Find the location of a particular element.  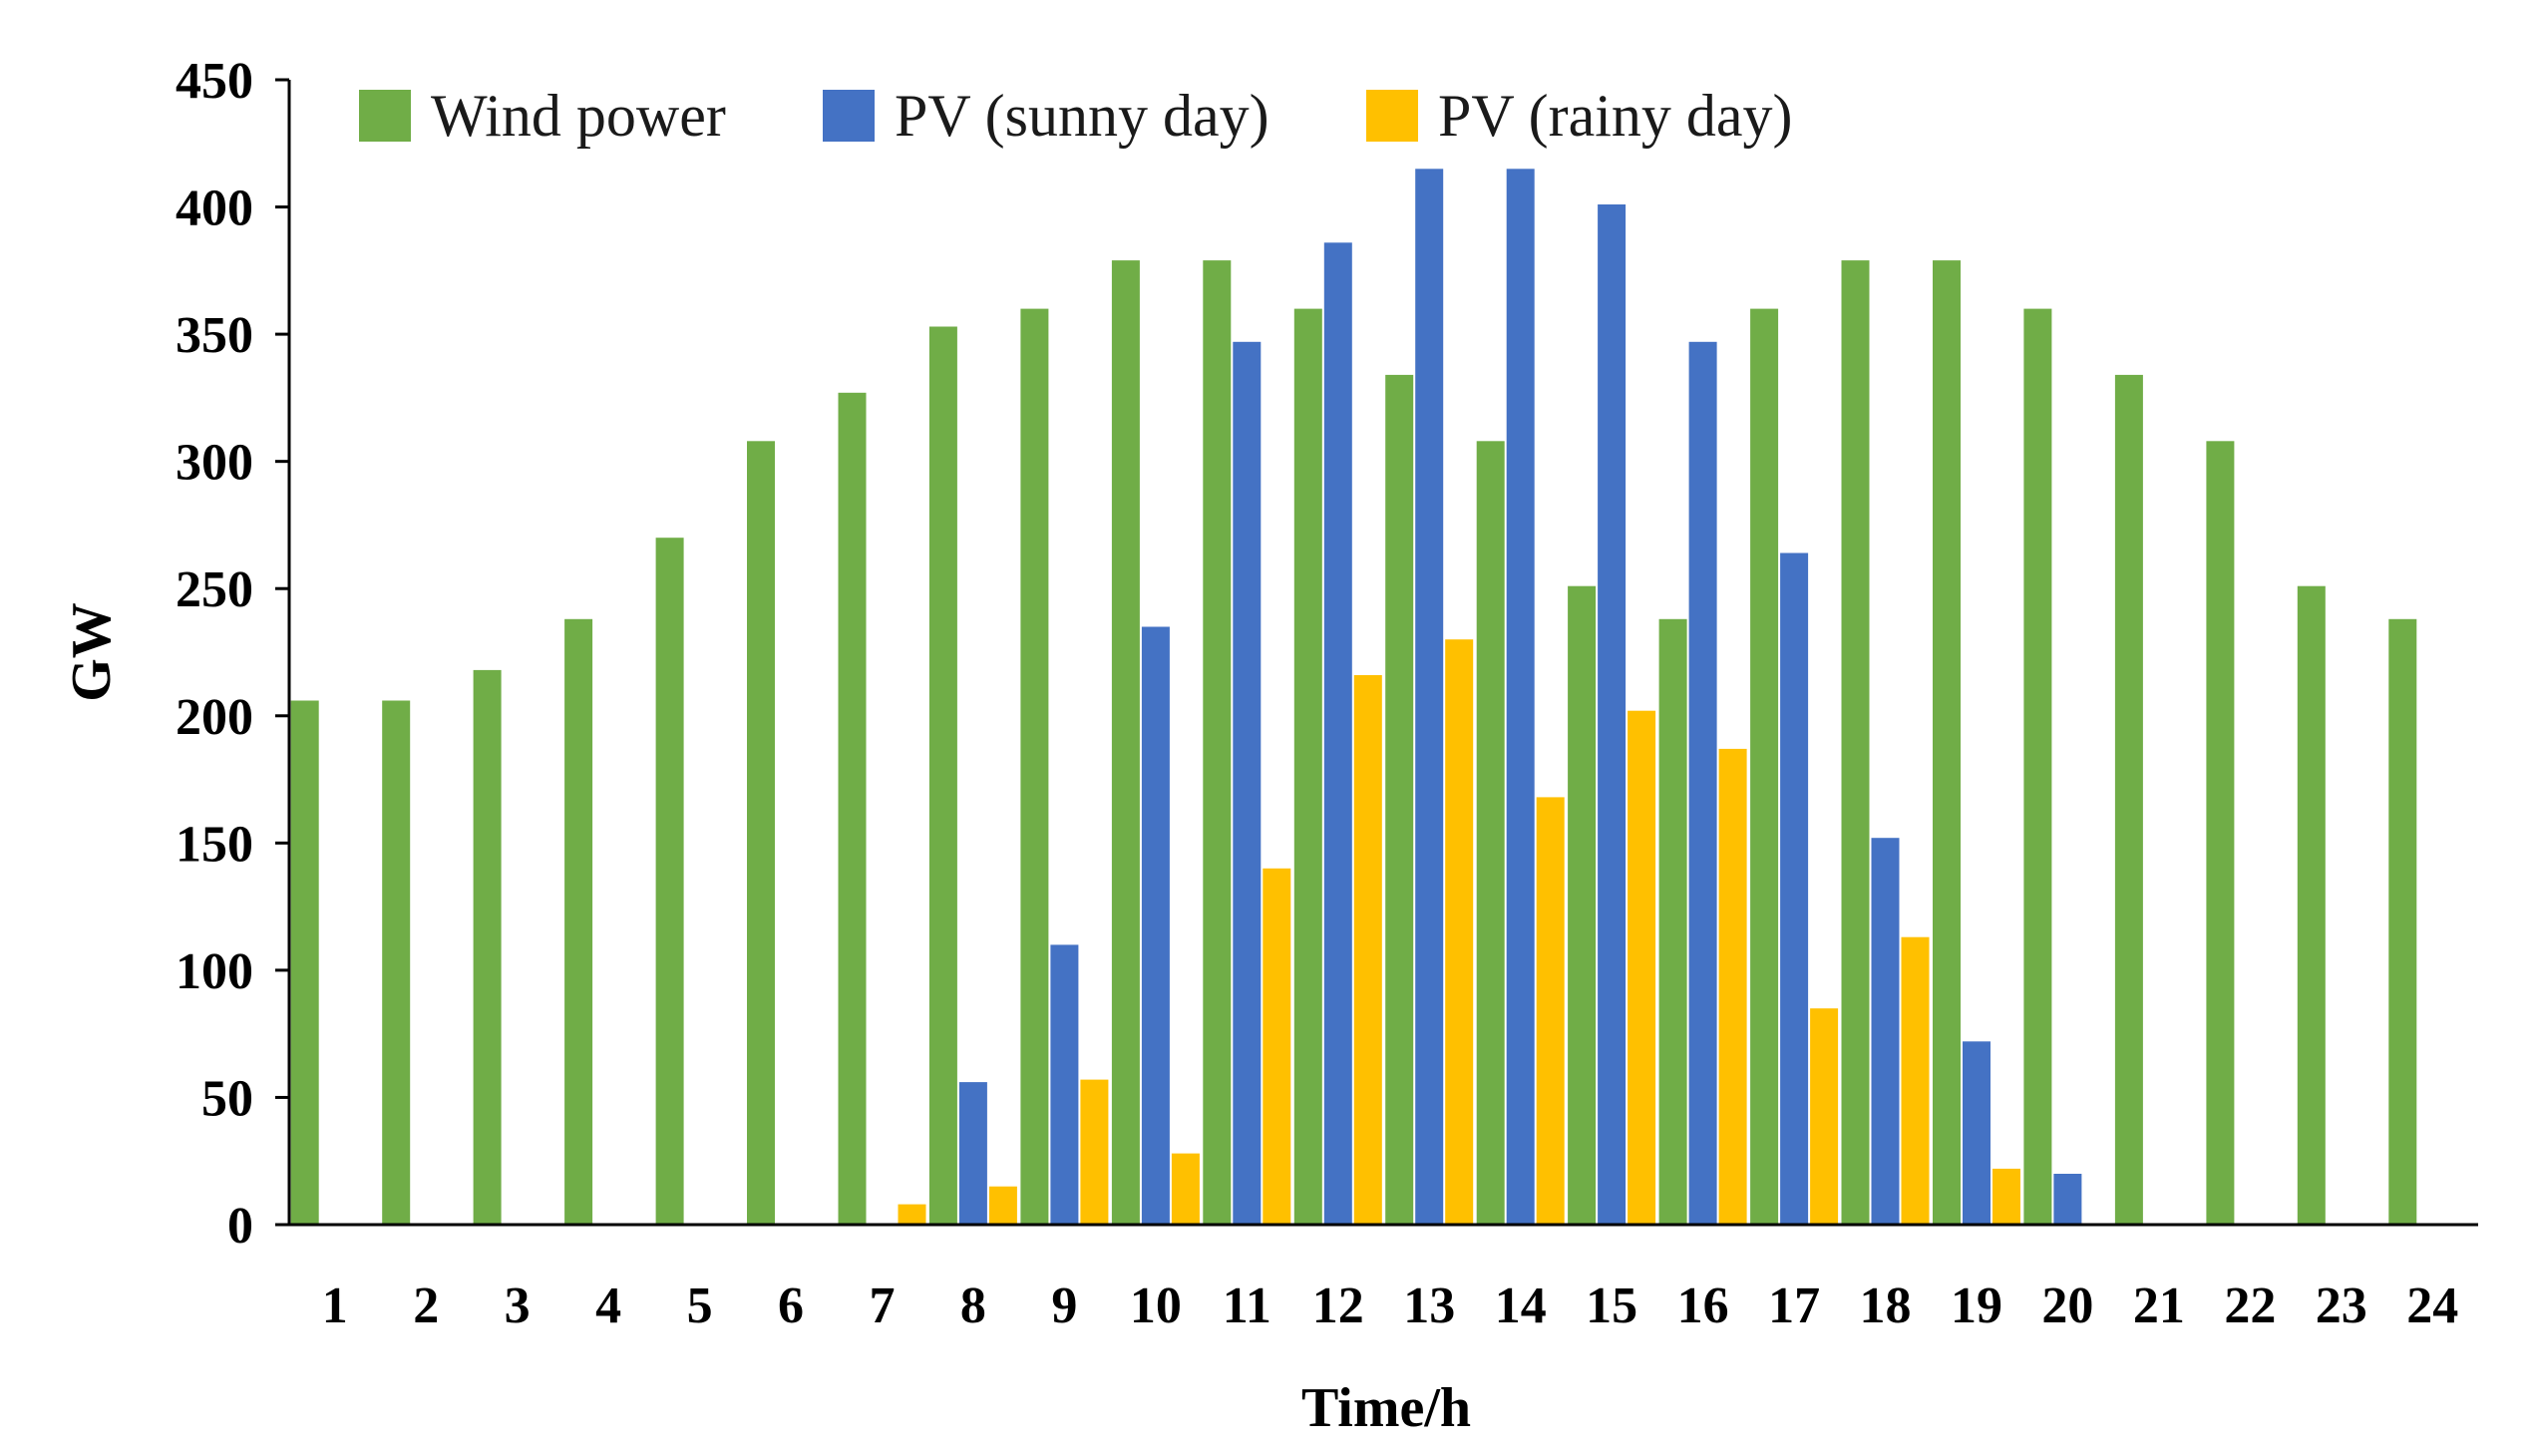

x-tick-label-20: 20 is located at coordinates (2067, 1305).